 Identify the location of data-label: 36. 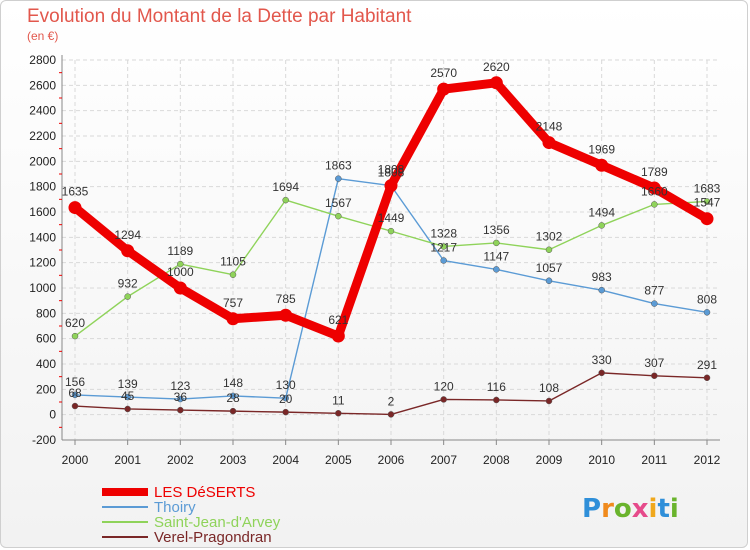
(181, 397).